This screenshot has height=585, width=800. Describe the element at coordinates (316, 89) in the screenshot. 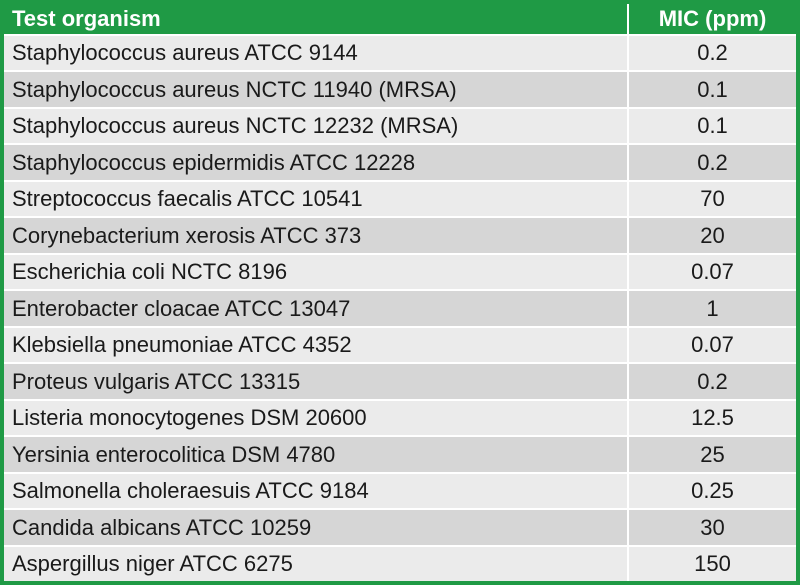

I see `organism-cell: Staphylococcus aureus NCTC 11940 (MRSA)` at that location.